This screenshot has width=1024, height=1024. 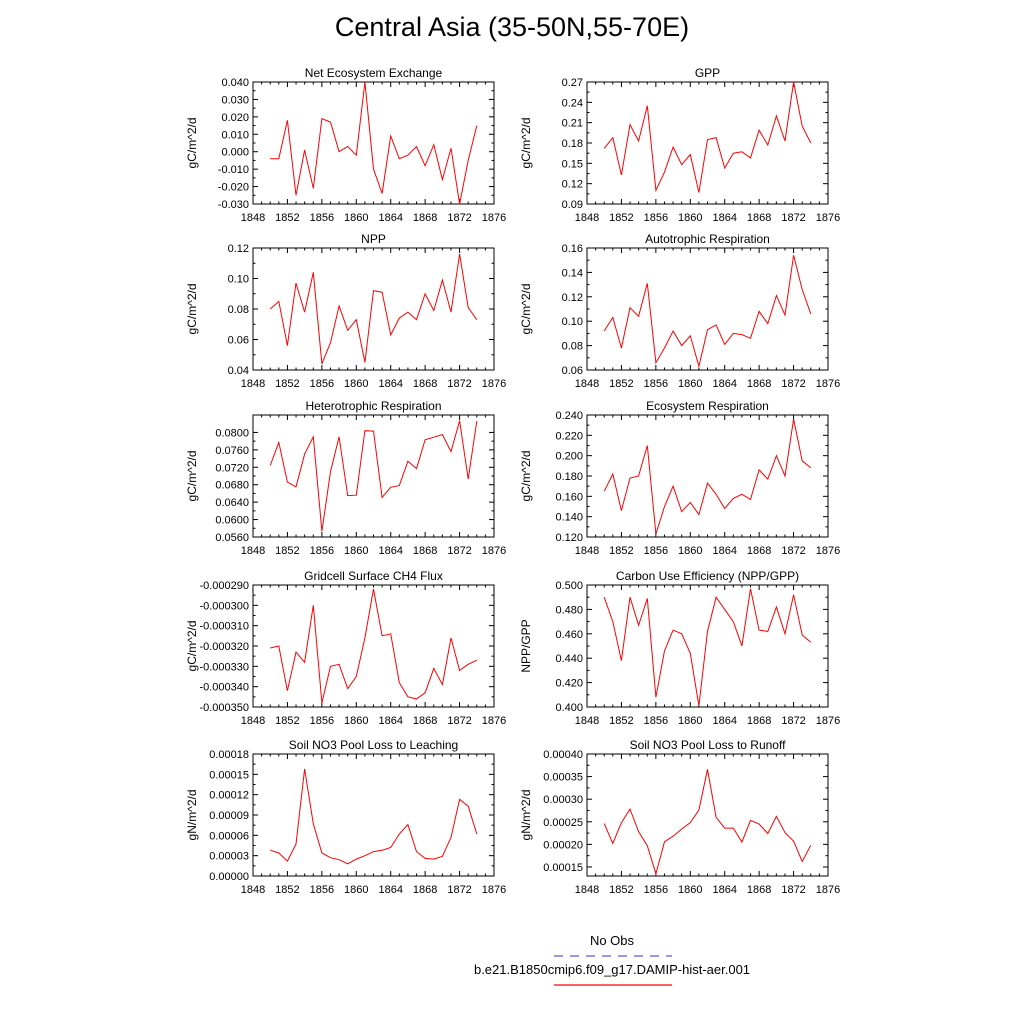 What do you see at coordinates (373, 576) in the screenshot?
I see `chart-title: Gridcell Surface CH4 Flux` at bounding box center [373, 576].